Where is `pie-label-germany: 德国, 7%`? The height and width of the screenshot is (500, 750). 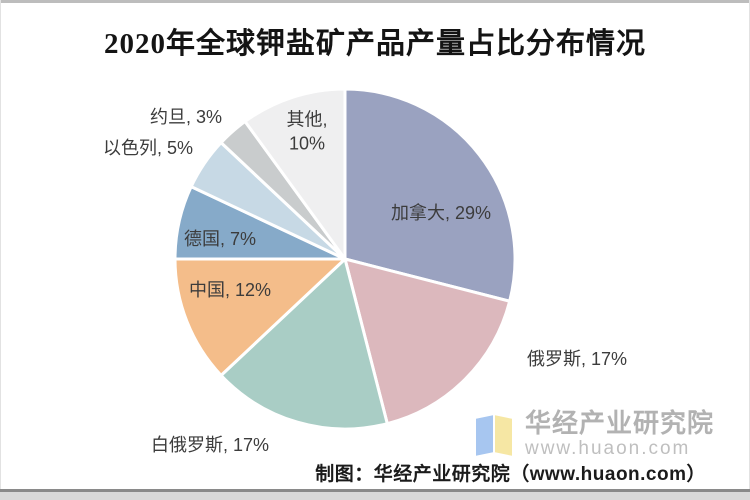
pie-label-germany: 德国, 7% is located at coordinates (220, 238).